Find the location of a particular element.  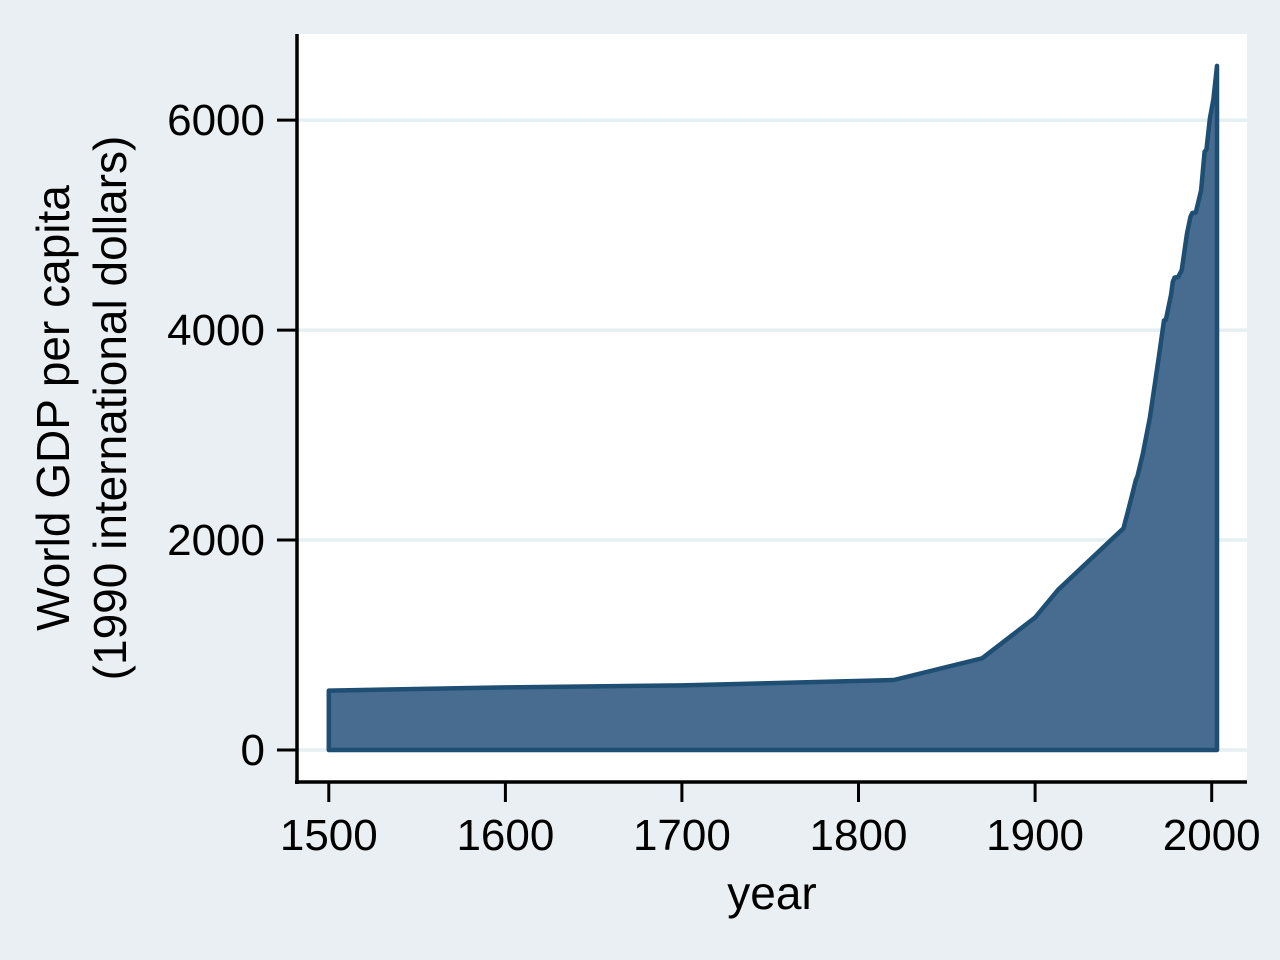

x-tick-label: 1500 is located at coordinates (329, 835).